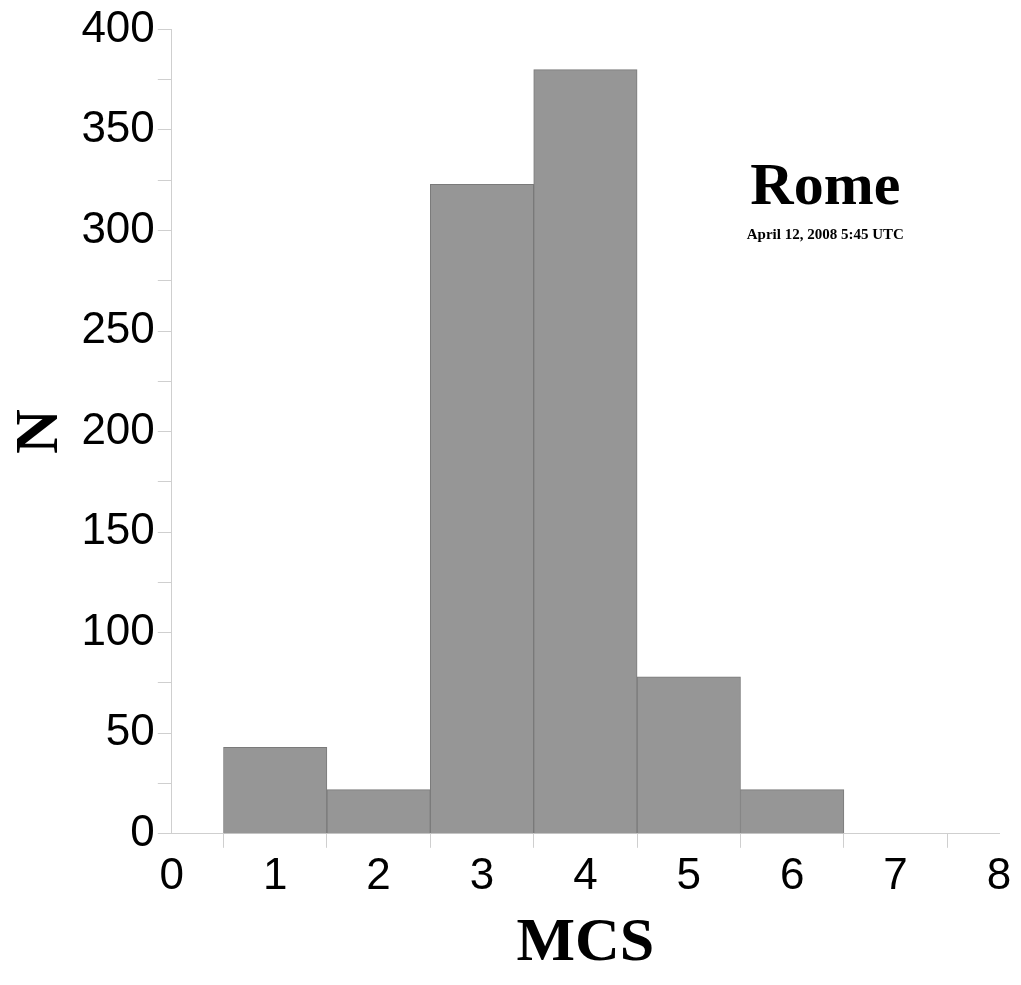 The width and height of the screenshot is (1021, 985). What do you see at coordinates (825, 184) in the screenshot?
I see `text: Rome` at bounding box center [825, 184].